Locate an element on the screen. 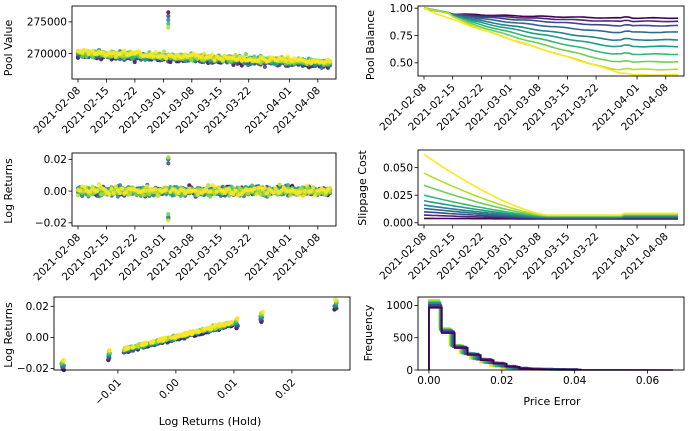 This screenshot has height=431, width=690. log-returns-plot-area is located at coordinates (204, 189).